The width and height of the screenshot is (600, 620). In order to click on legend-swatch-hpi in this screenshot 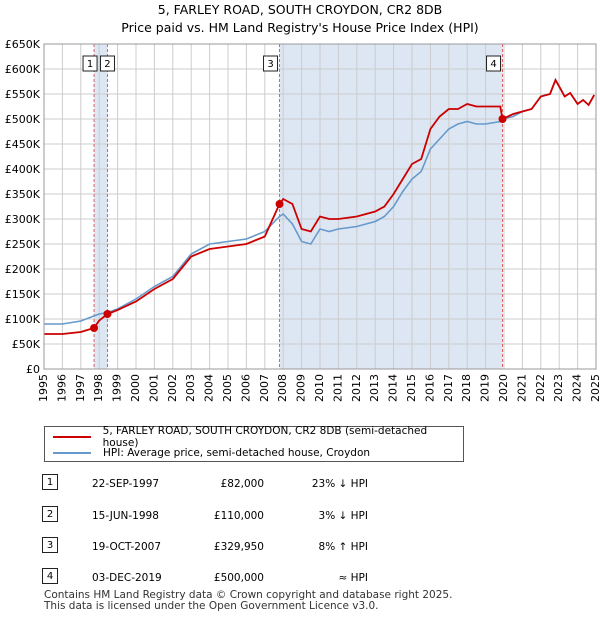, I will do `click(72, 453)`.